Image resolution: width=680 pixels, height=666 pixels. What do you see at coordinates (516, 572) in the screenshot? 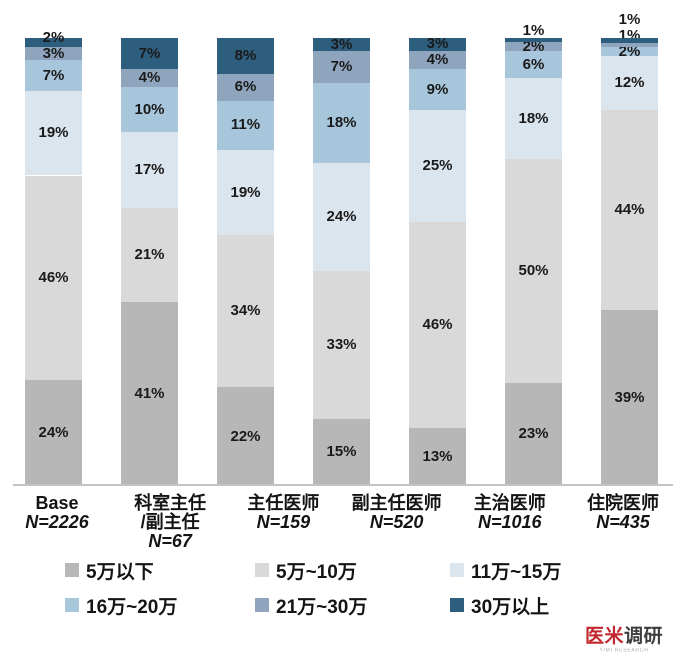
I see `legend-label: 11万~15万` at bounding box center [516, 572].